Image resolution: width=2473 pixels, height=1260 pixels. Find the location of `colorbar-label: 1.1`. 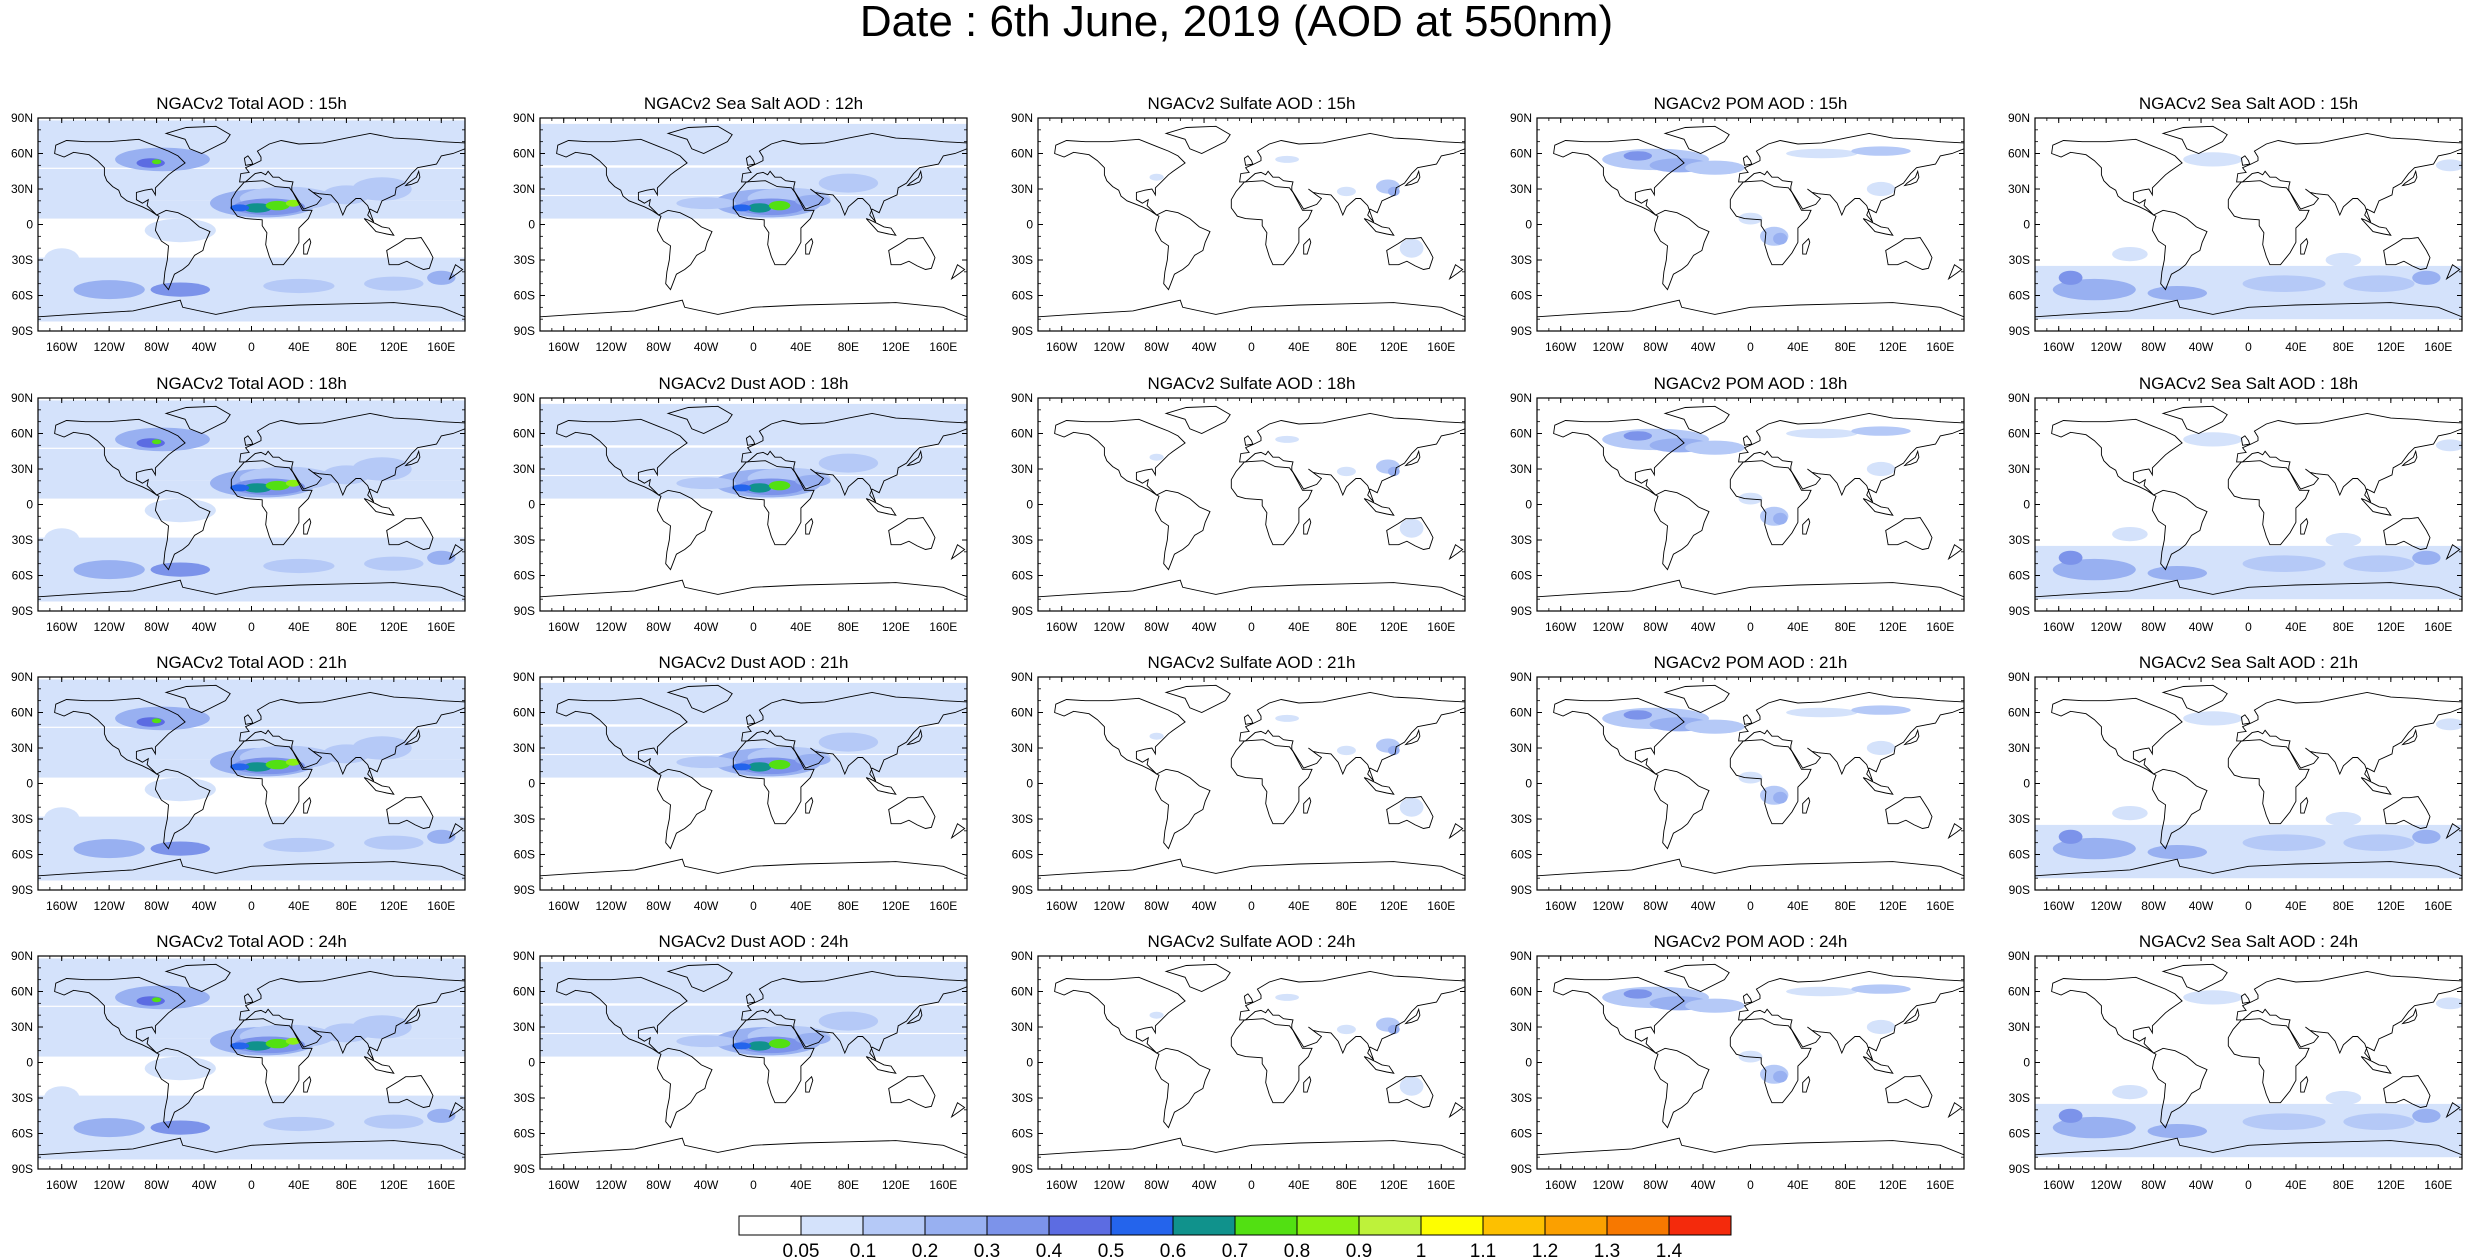

colorbar-label: 1.1 is located at coordinates (1483, 1250).